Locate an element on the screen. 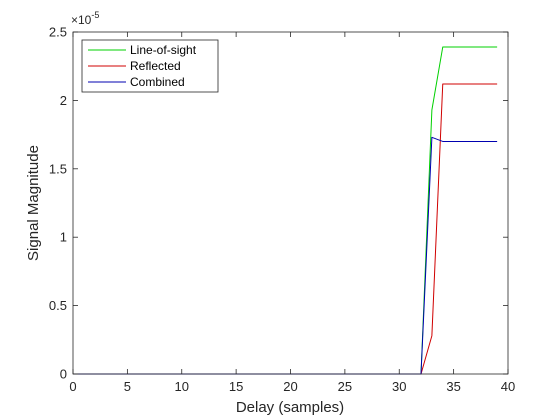  legend: Line-of-sight Reflected Combined is located at coordinates (150, 66).